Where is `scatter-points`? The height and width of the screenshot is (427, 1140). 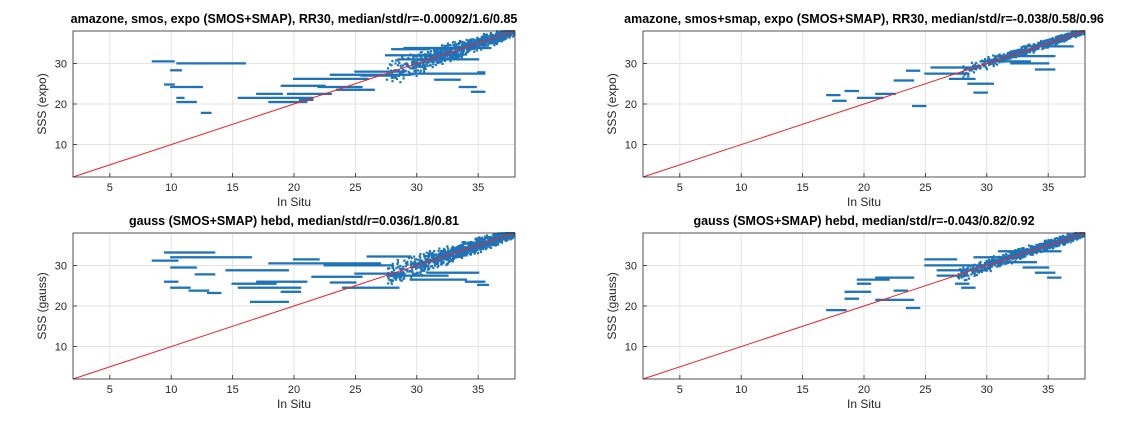 scatter-points is located at coordinates (333, 267).